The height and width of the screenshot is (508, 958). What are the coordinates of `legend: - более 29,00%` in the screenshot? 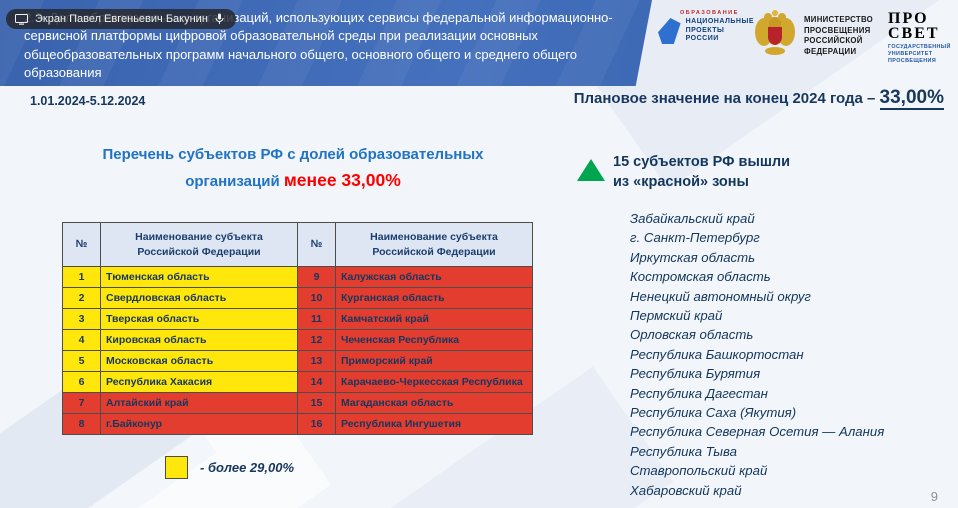 It's located at (229, 467).